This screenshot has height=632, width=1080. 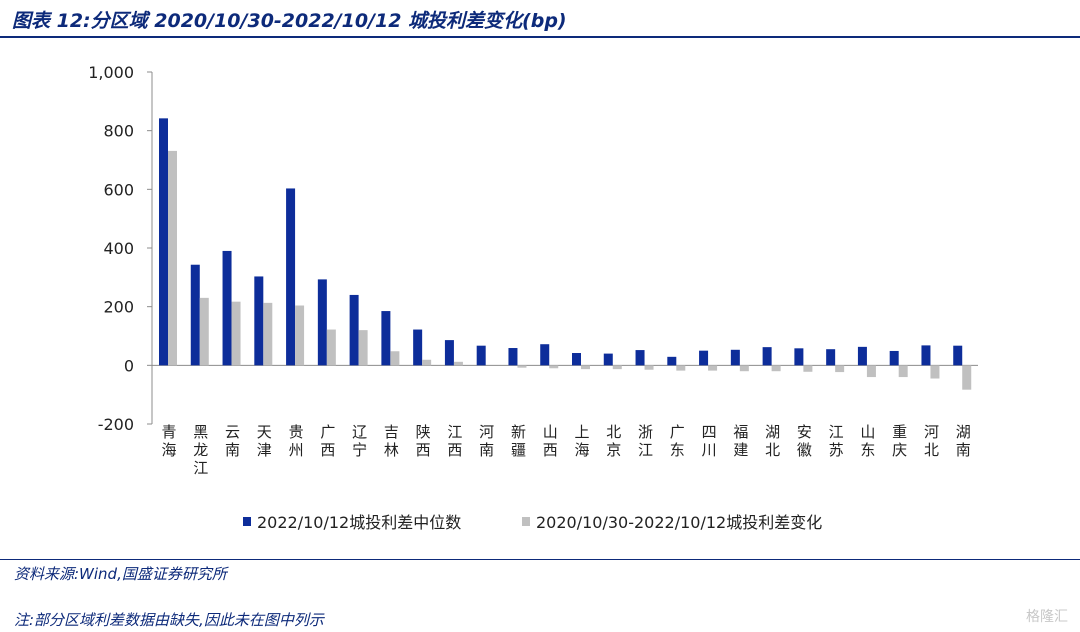 What do you see at coordinates (168, 441) in the screenshot?
I see `x-category-label: 青海` at bounding box center [168, 441].